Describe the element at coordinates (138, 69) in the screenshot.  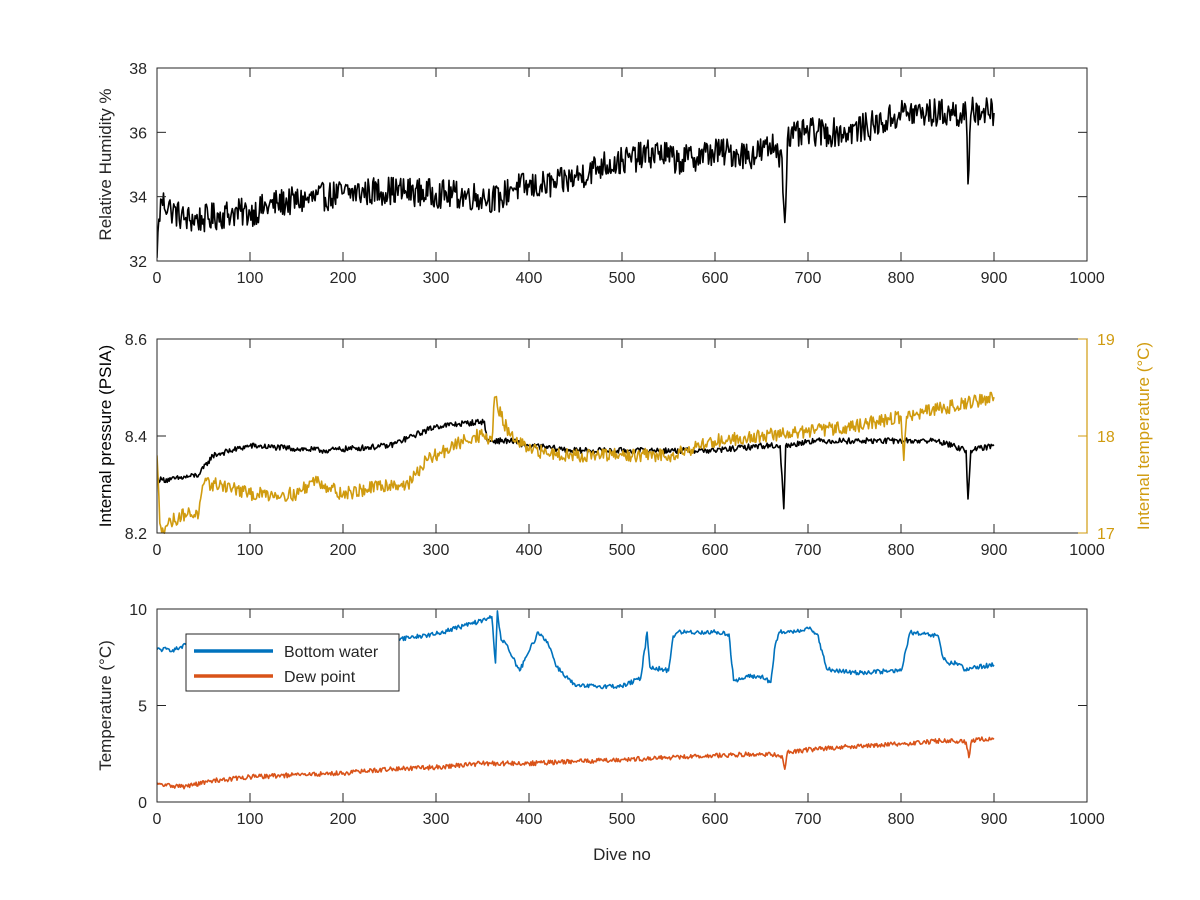
I see `y-tick-label: 38` at that location.